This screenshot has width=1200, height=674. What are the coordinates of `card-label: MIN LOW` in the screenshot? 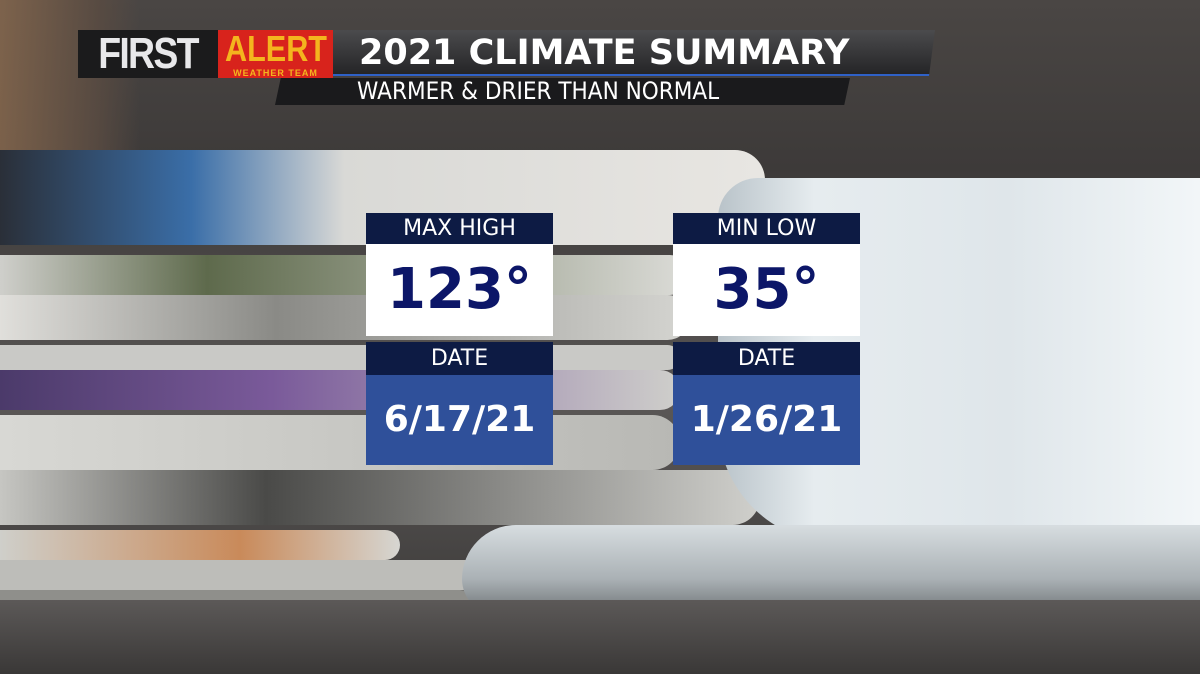 It's located at (766, 228).